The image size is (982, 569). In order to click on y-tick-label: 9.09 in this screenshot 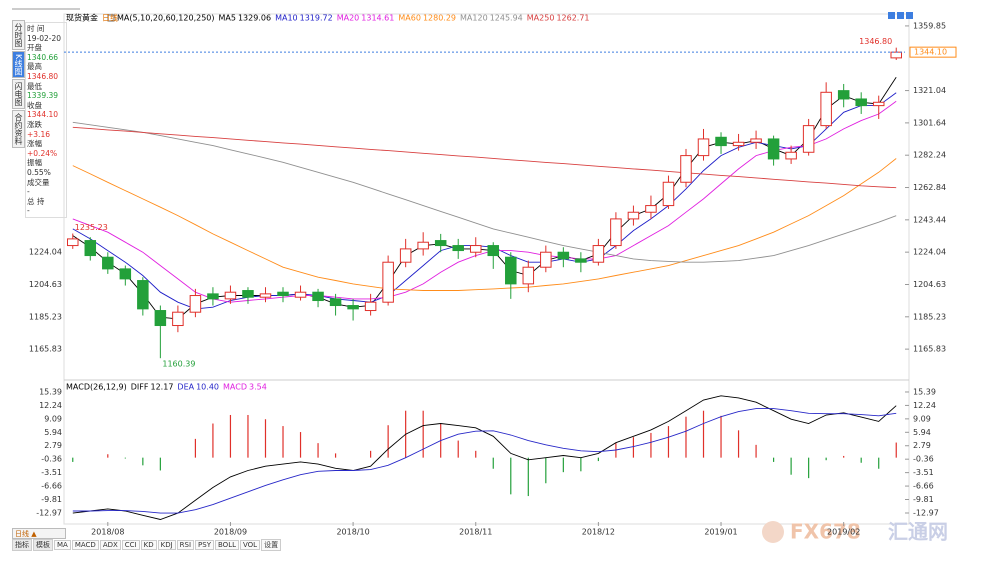, I will do `click(922, 418)`.